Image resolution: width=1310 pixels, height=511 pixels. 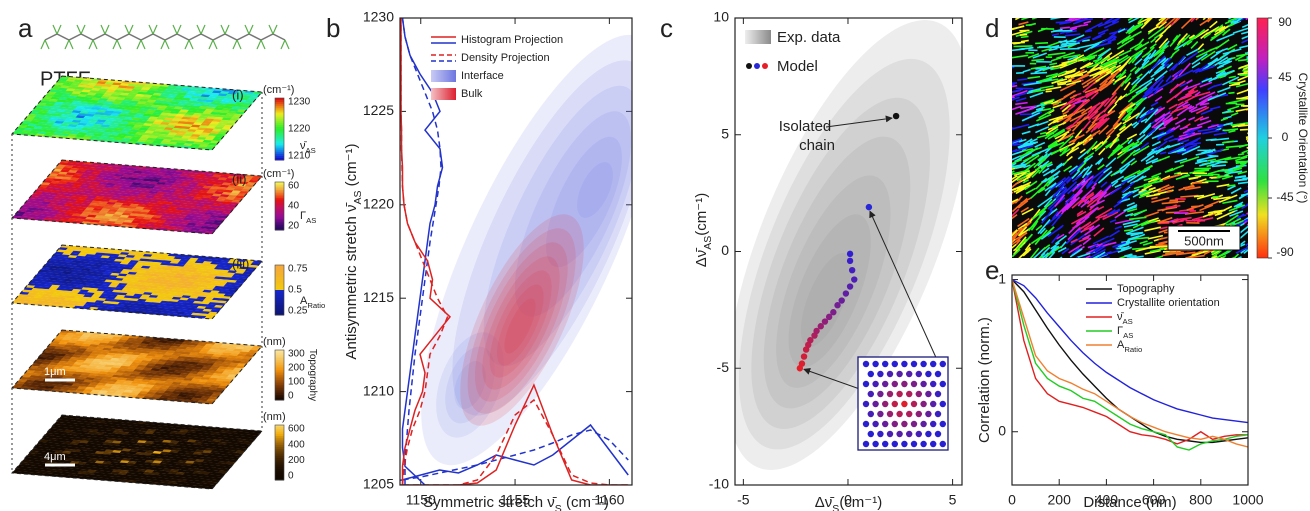 What do you see at coordinates (701, 214) in the screenshot?
I see `text-part: (cm⁻¹)` at bounding box center [701, 214].